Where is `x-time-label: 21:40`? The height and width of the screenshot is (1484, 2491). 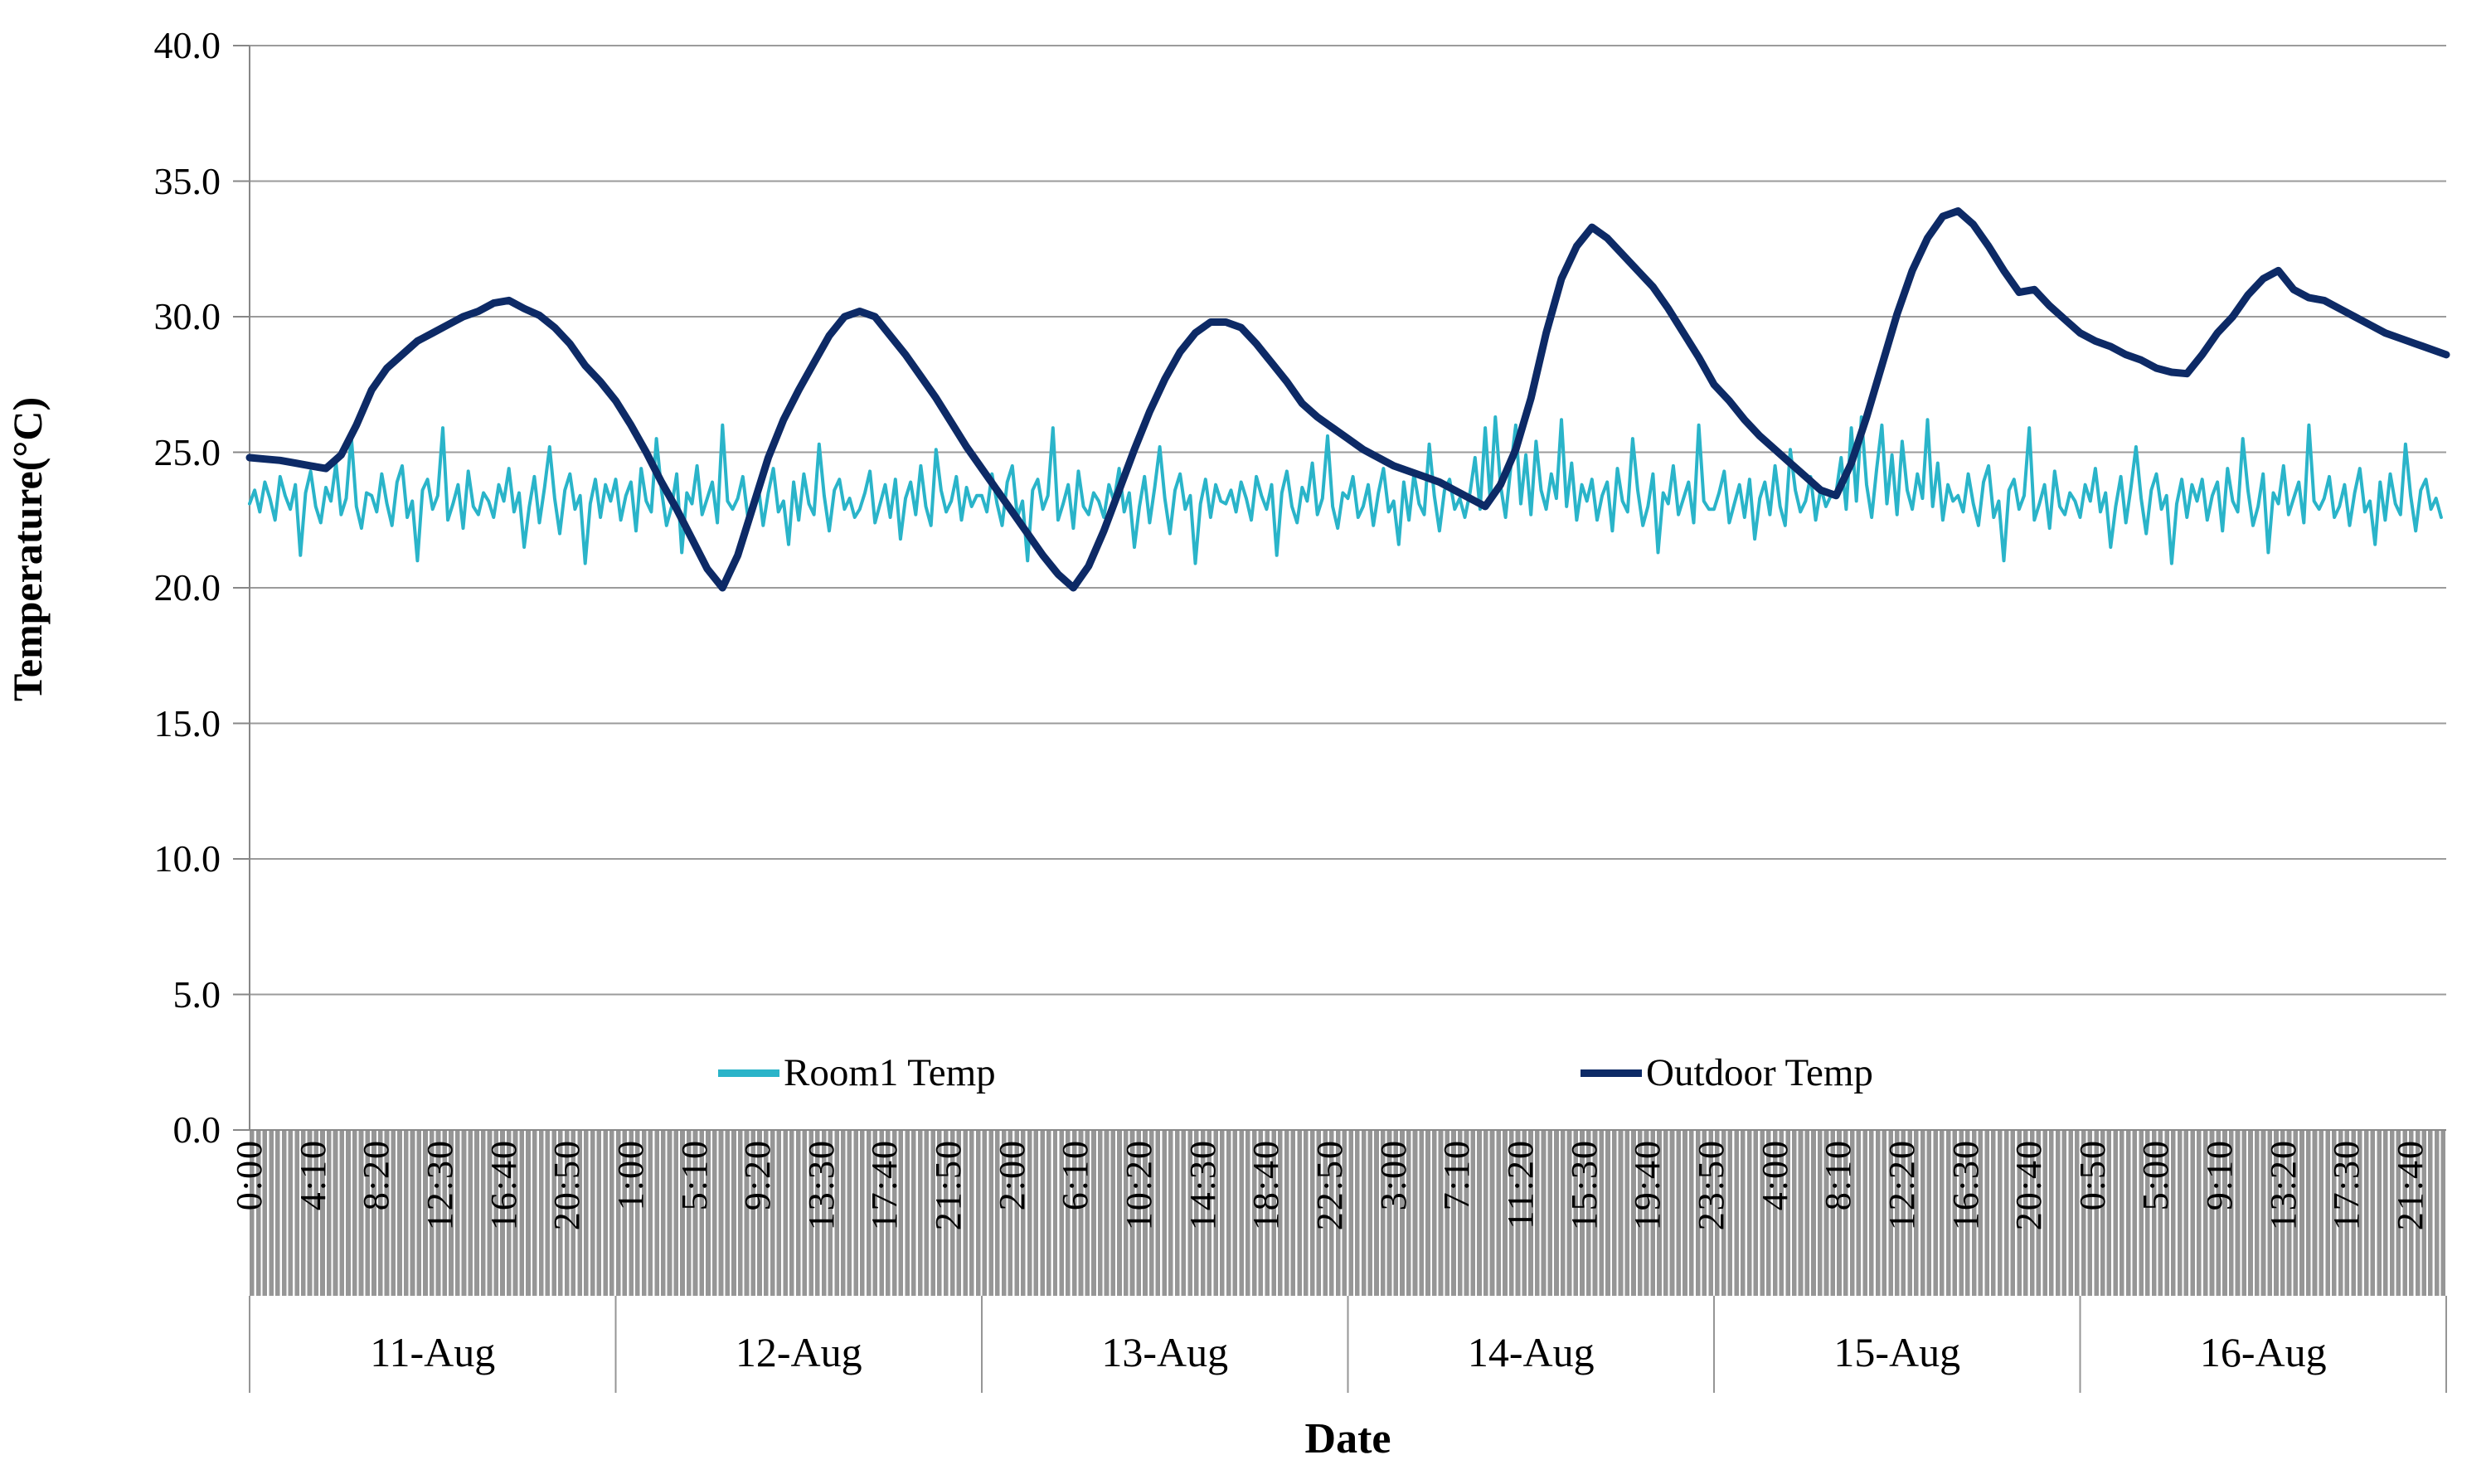
x-time-label: 21:40 is located at coordinates (2410, 1185).